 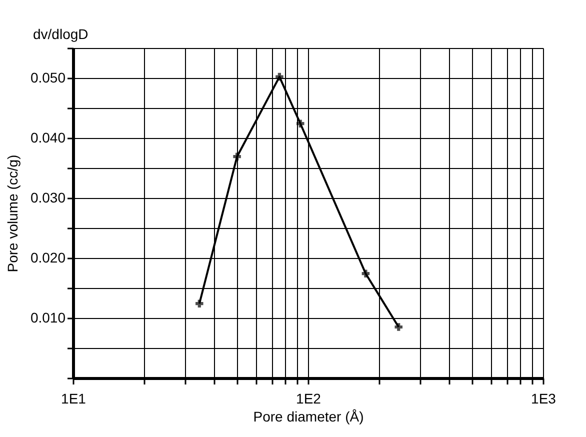 I want to click on y-tick-label: 0.040, so click(x=48, y=138).